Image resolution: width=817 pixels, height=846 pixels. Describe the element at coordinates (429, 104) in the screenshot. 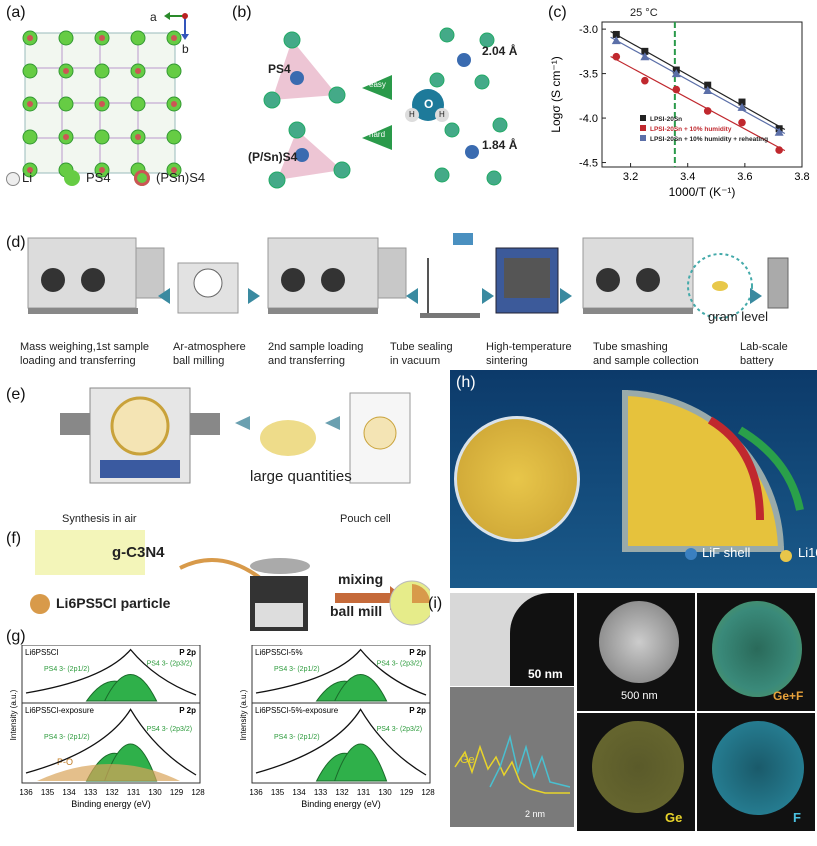

I see `oxygen-label: O` at that location.